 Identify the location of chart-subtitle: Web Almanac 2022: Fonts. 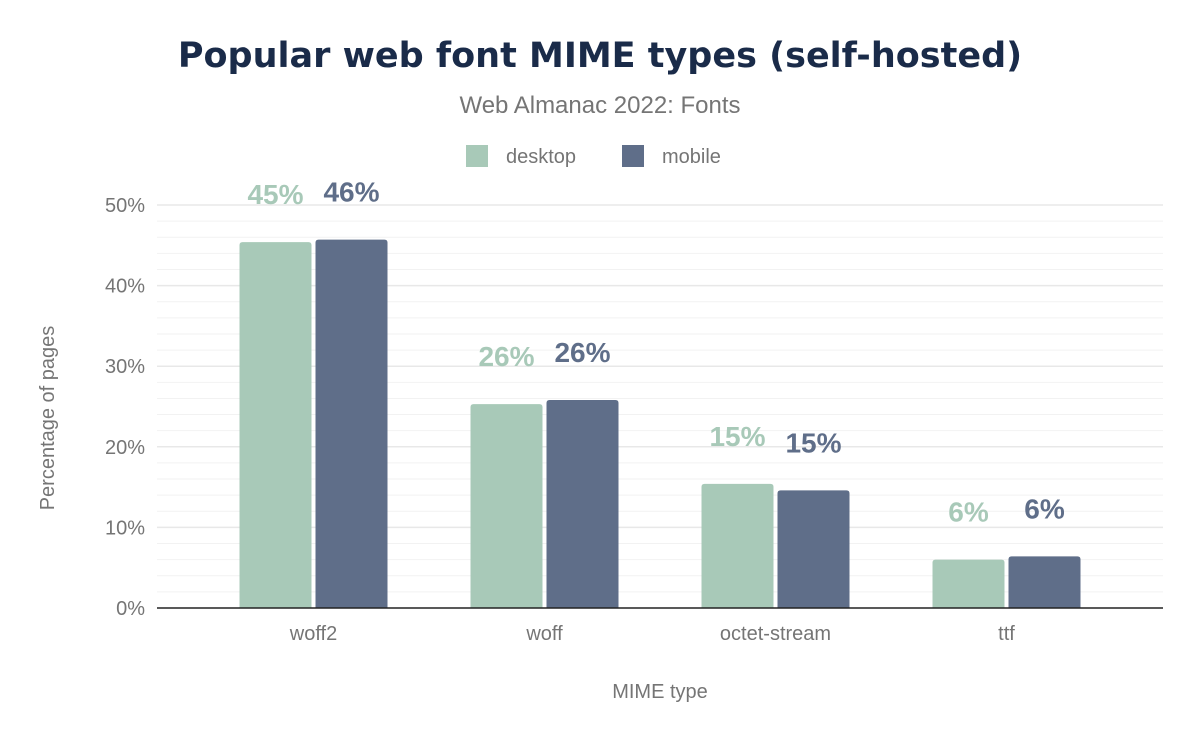
(599, 105).